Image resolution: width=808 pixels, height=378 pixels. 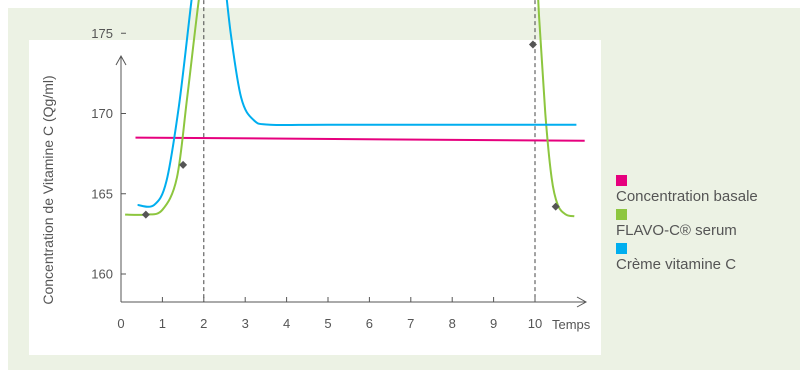 I want to click on y-tick-label-165: 165, so click(x=102, y=193).